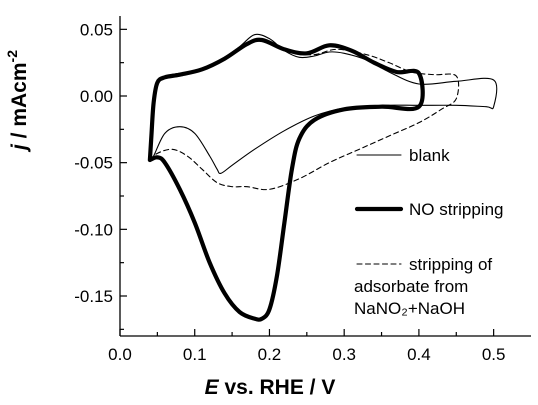 The image size is (538, 405). Describe the element at coordinates (93, 229) in the screenshot. I see `y-tick-label: -0.10` at that location.